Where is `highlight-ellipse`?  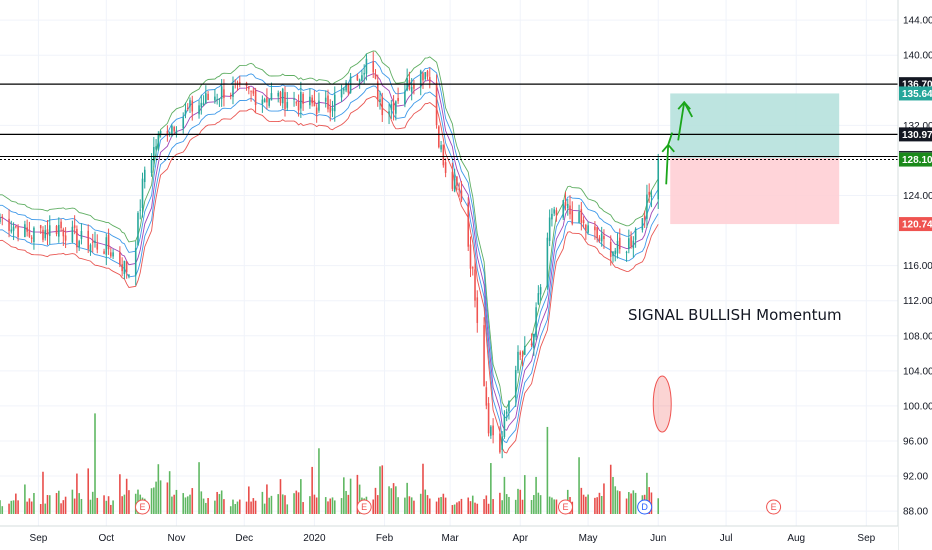
highlight-ellipse is located at coordinates (662, 404).